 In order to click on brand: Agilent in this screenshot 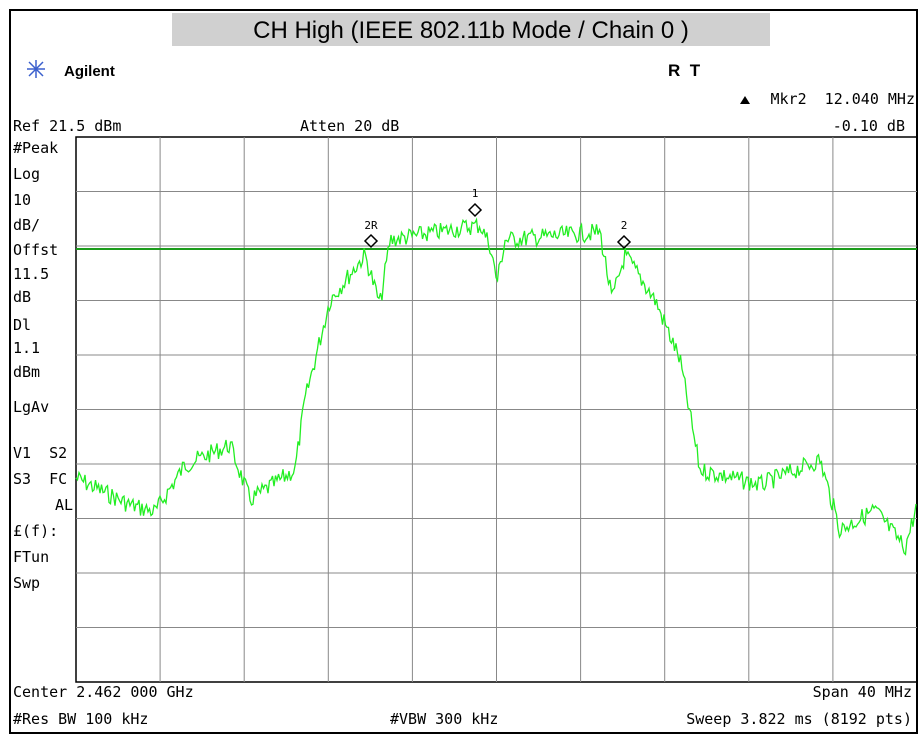, I will do `click(89, 71)`.